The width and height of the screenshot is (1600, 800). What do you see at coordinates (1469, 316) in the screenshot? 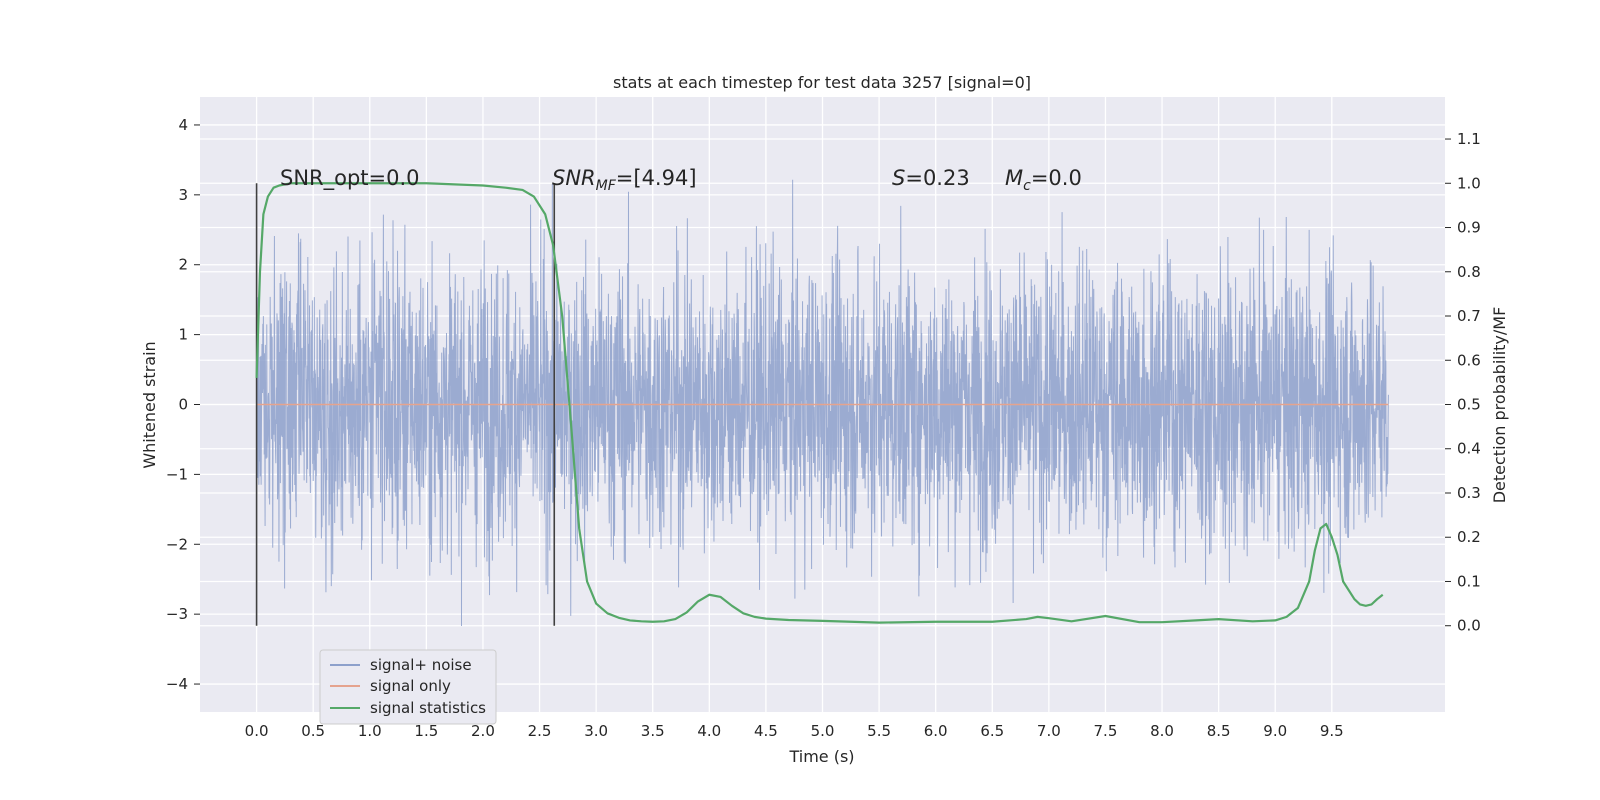
I see `y2-tick-label: 0.7` at bounding box center [1469, 316].